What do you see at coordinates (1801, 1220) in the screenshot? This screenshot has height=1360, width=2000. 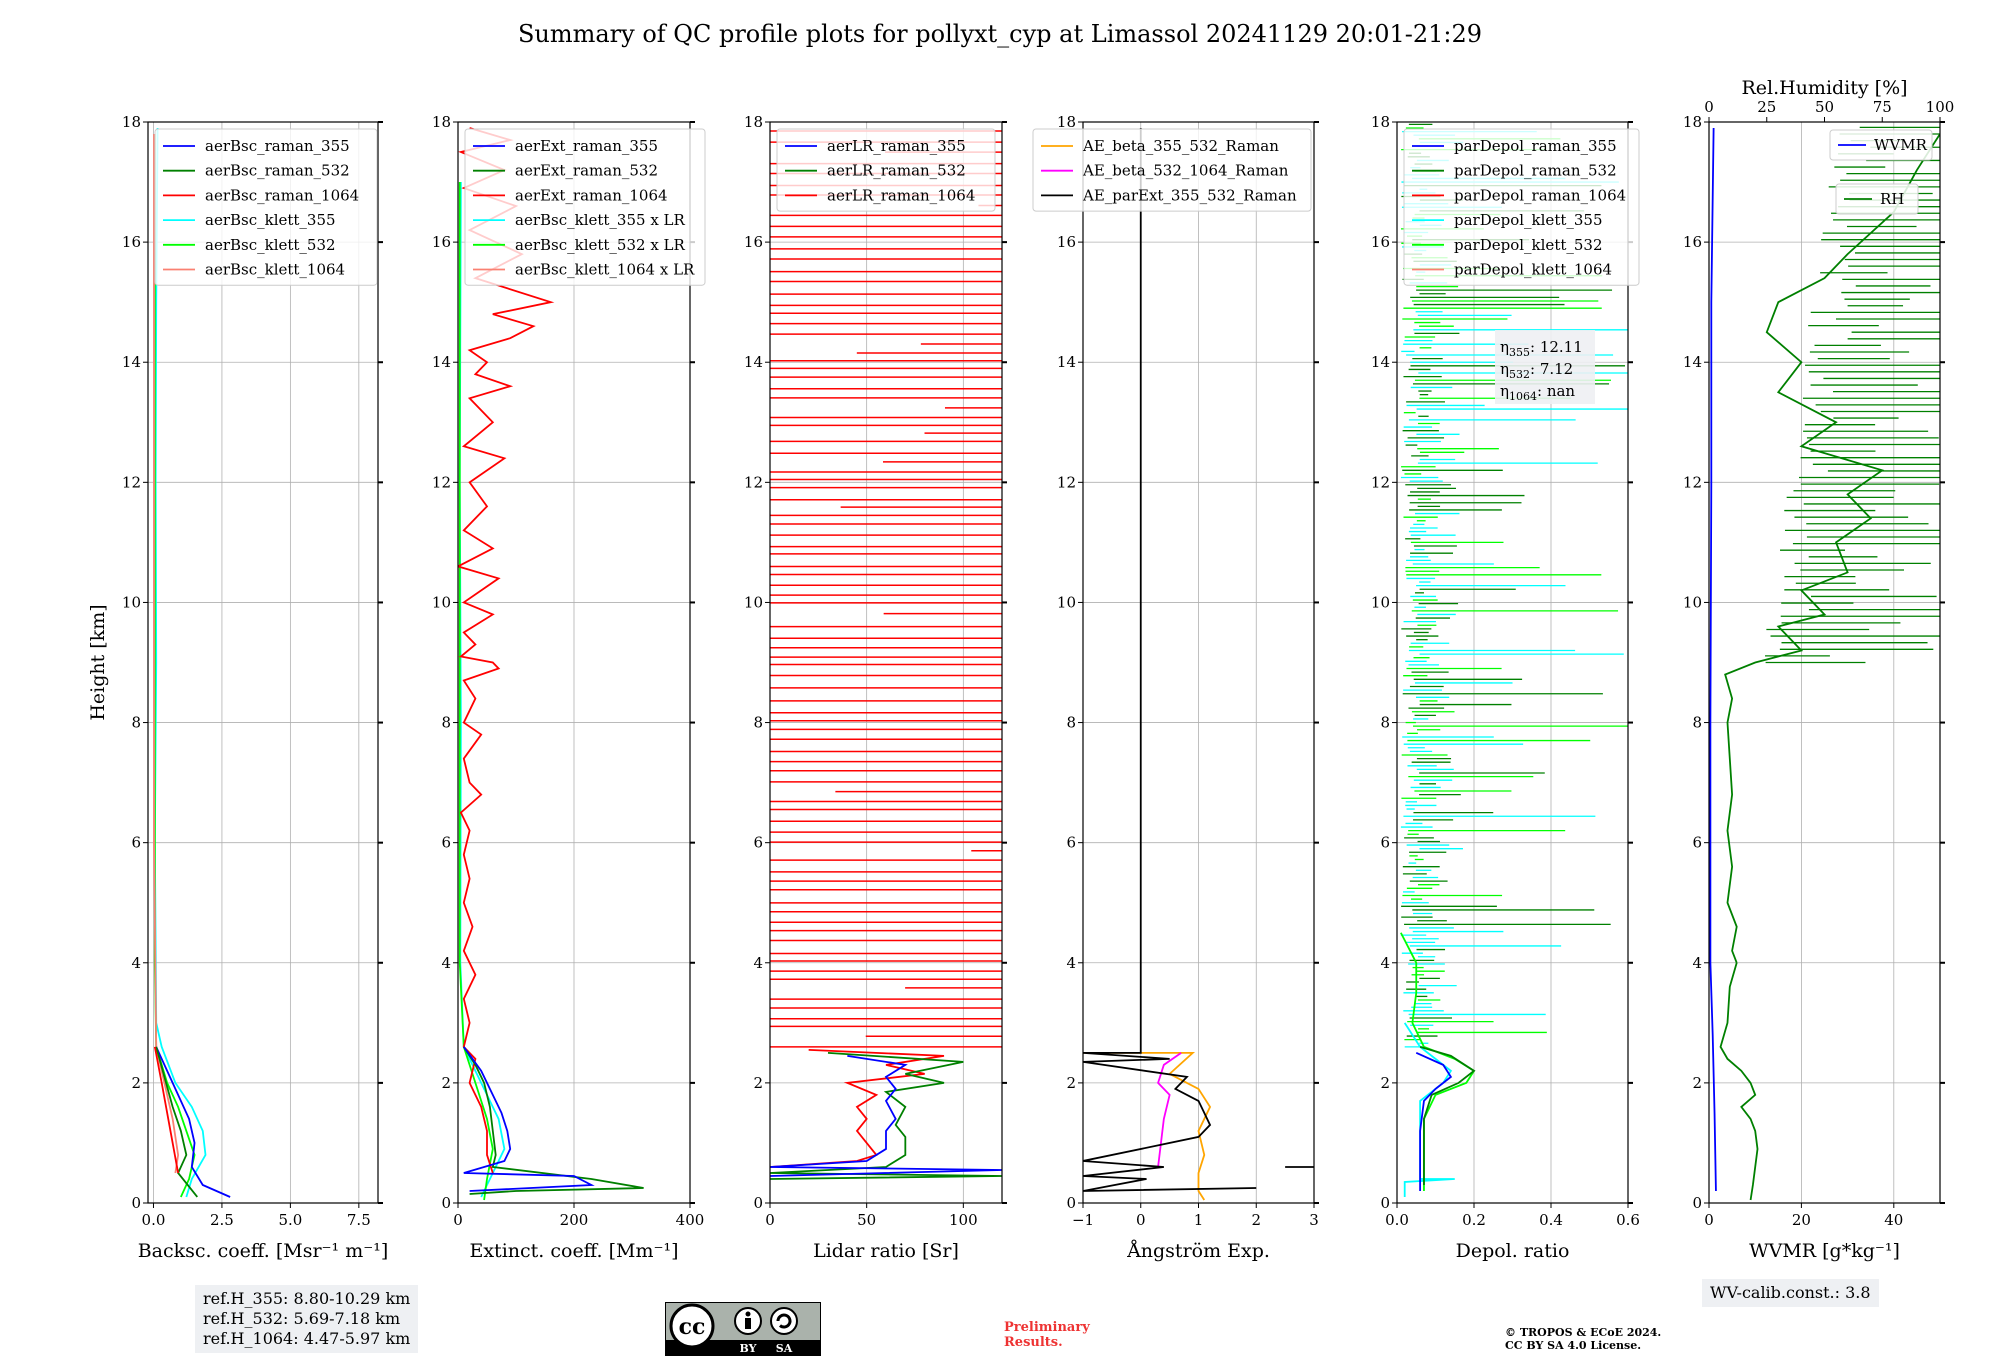 I see `x-tick-label: 20` at bounding box center [1801, 1220].